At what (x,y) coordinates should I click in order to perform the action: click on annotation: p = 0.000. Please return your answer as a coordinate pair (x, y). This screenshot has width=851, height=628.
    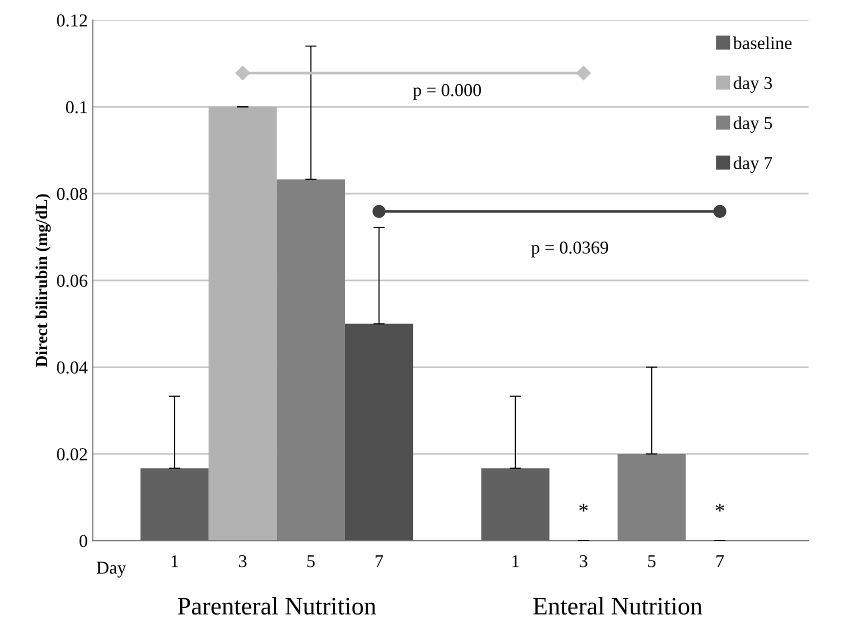
    Looking at the image, I should click on (447, 92).